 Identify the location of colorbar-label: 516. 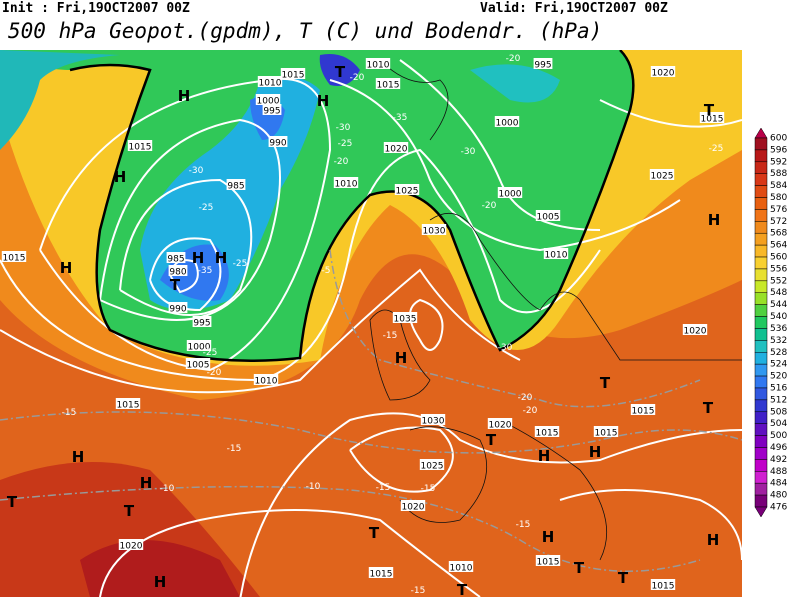
(778, 388).